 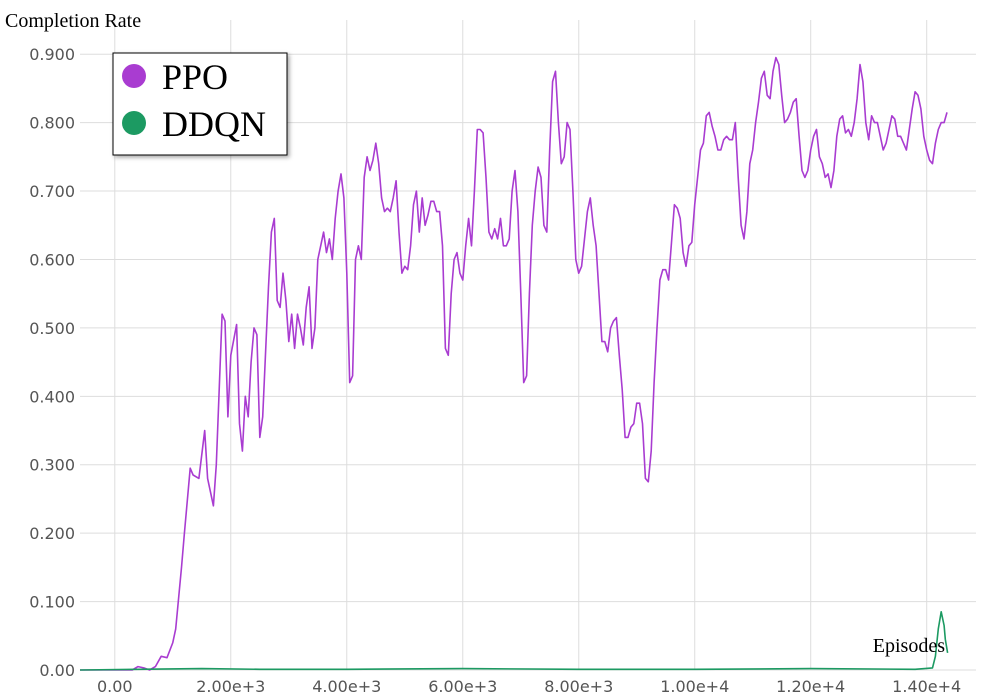 I want to click on y-tick-label: 0.300, so click(x=52, y=465).